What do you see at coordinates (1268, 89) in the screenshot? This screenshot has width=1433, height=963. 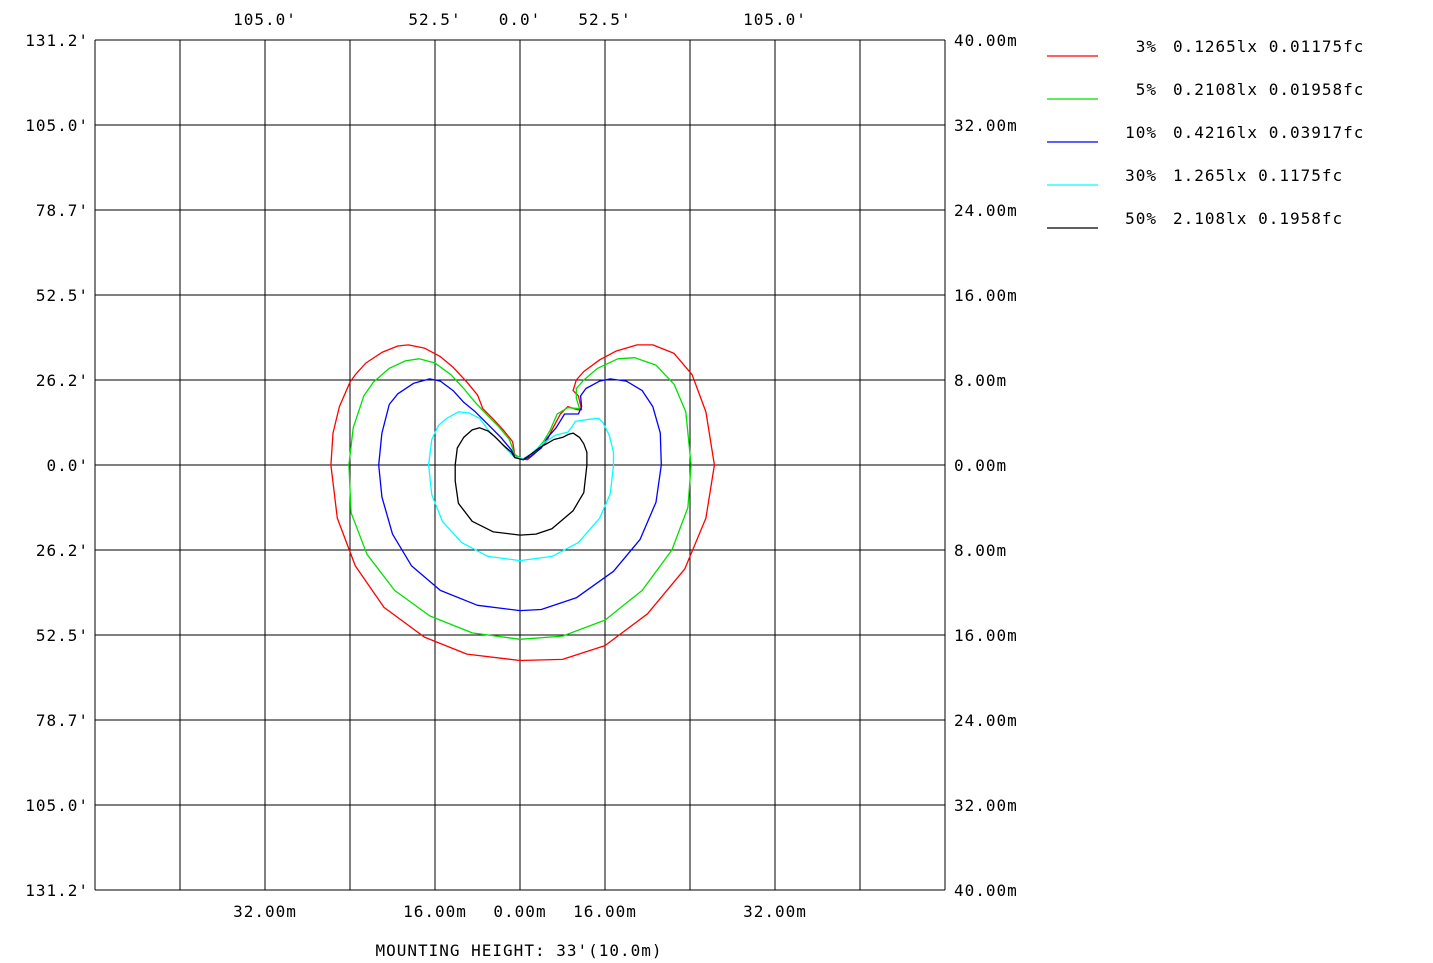 I see `legend-values: 0.2108lx 0.01958fc` at bounding box center [1268, 89].